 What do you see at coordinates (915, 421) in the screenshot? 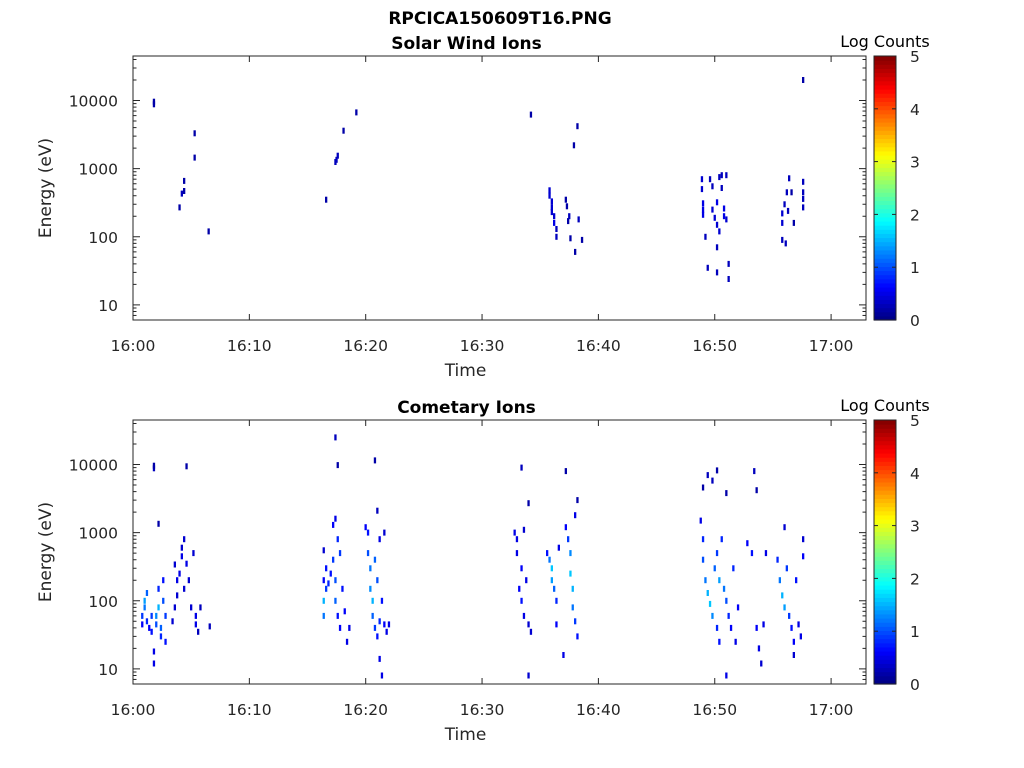
I see `colorbar-tick-label: 5` at bounding box center [915, 421].